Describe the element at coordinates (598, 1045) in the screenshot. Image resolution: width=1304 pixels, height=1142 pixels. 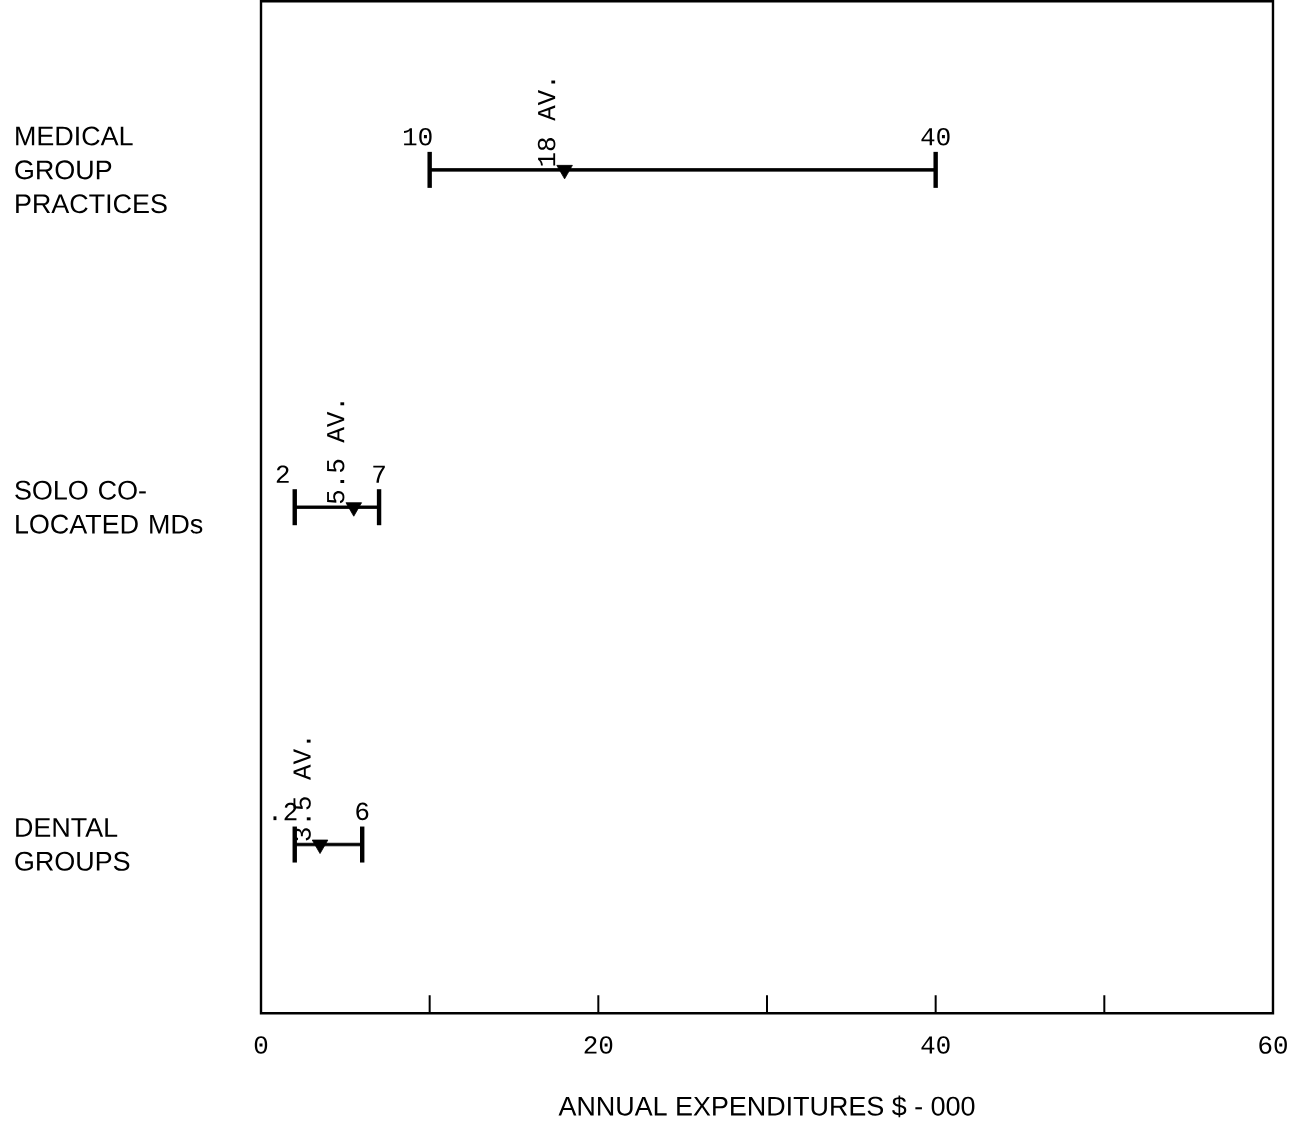
I see `x-tick-label: 20` at that location.